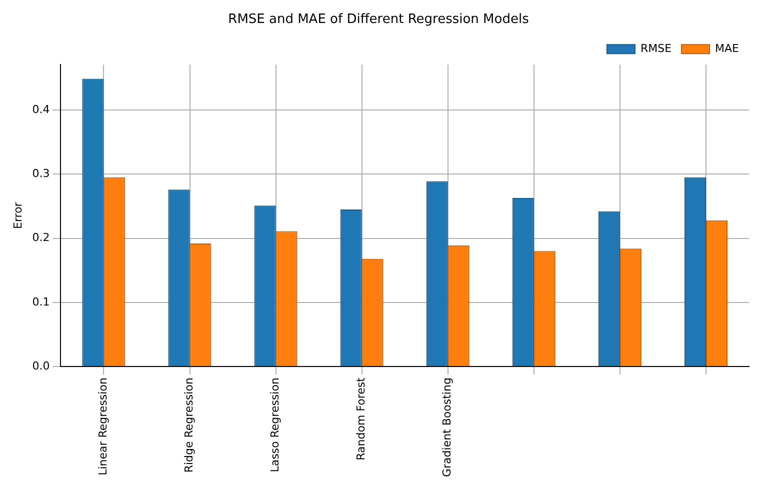  What do you see at coordinates (17, 215) in the screenshot?
I see `y-axis-title: Error` at bounding box center [17, 215].